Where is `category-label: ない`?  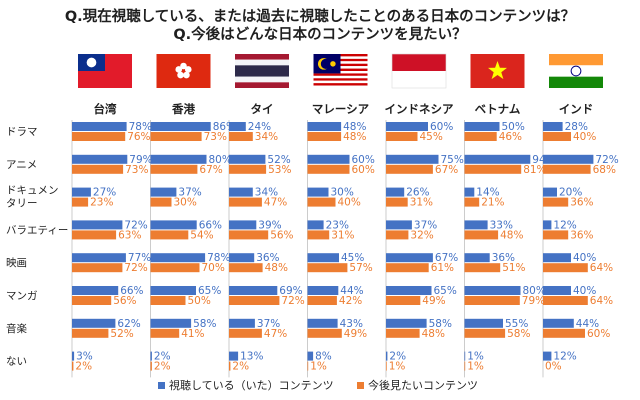 category-label: ない is located at coordinates (16, 362).